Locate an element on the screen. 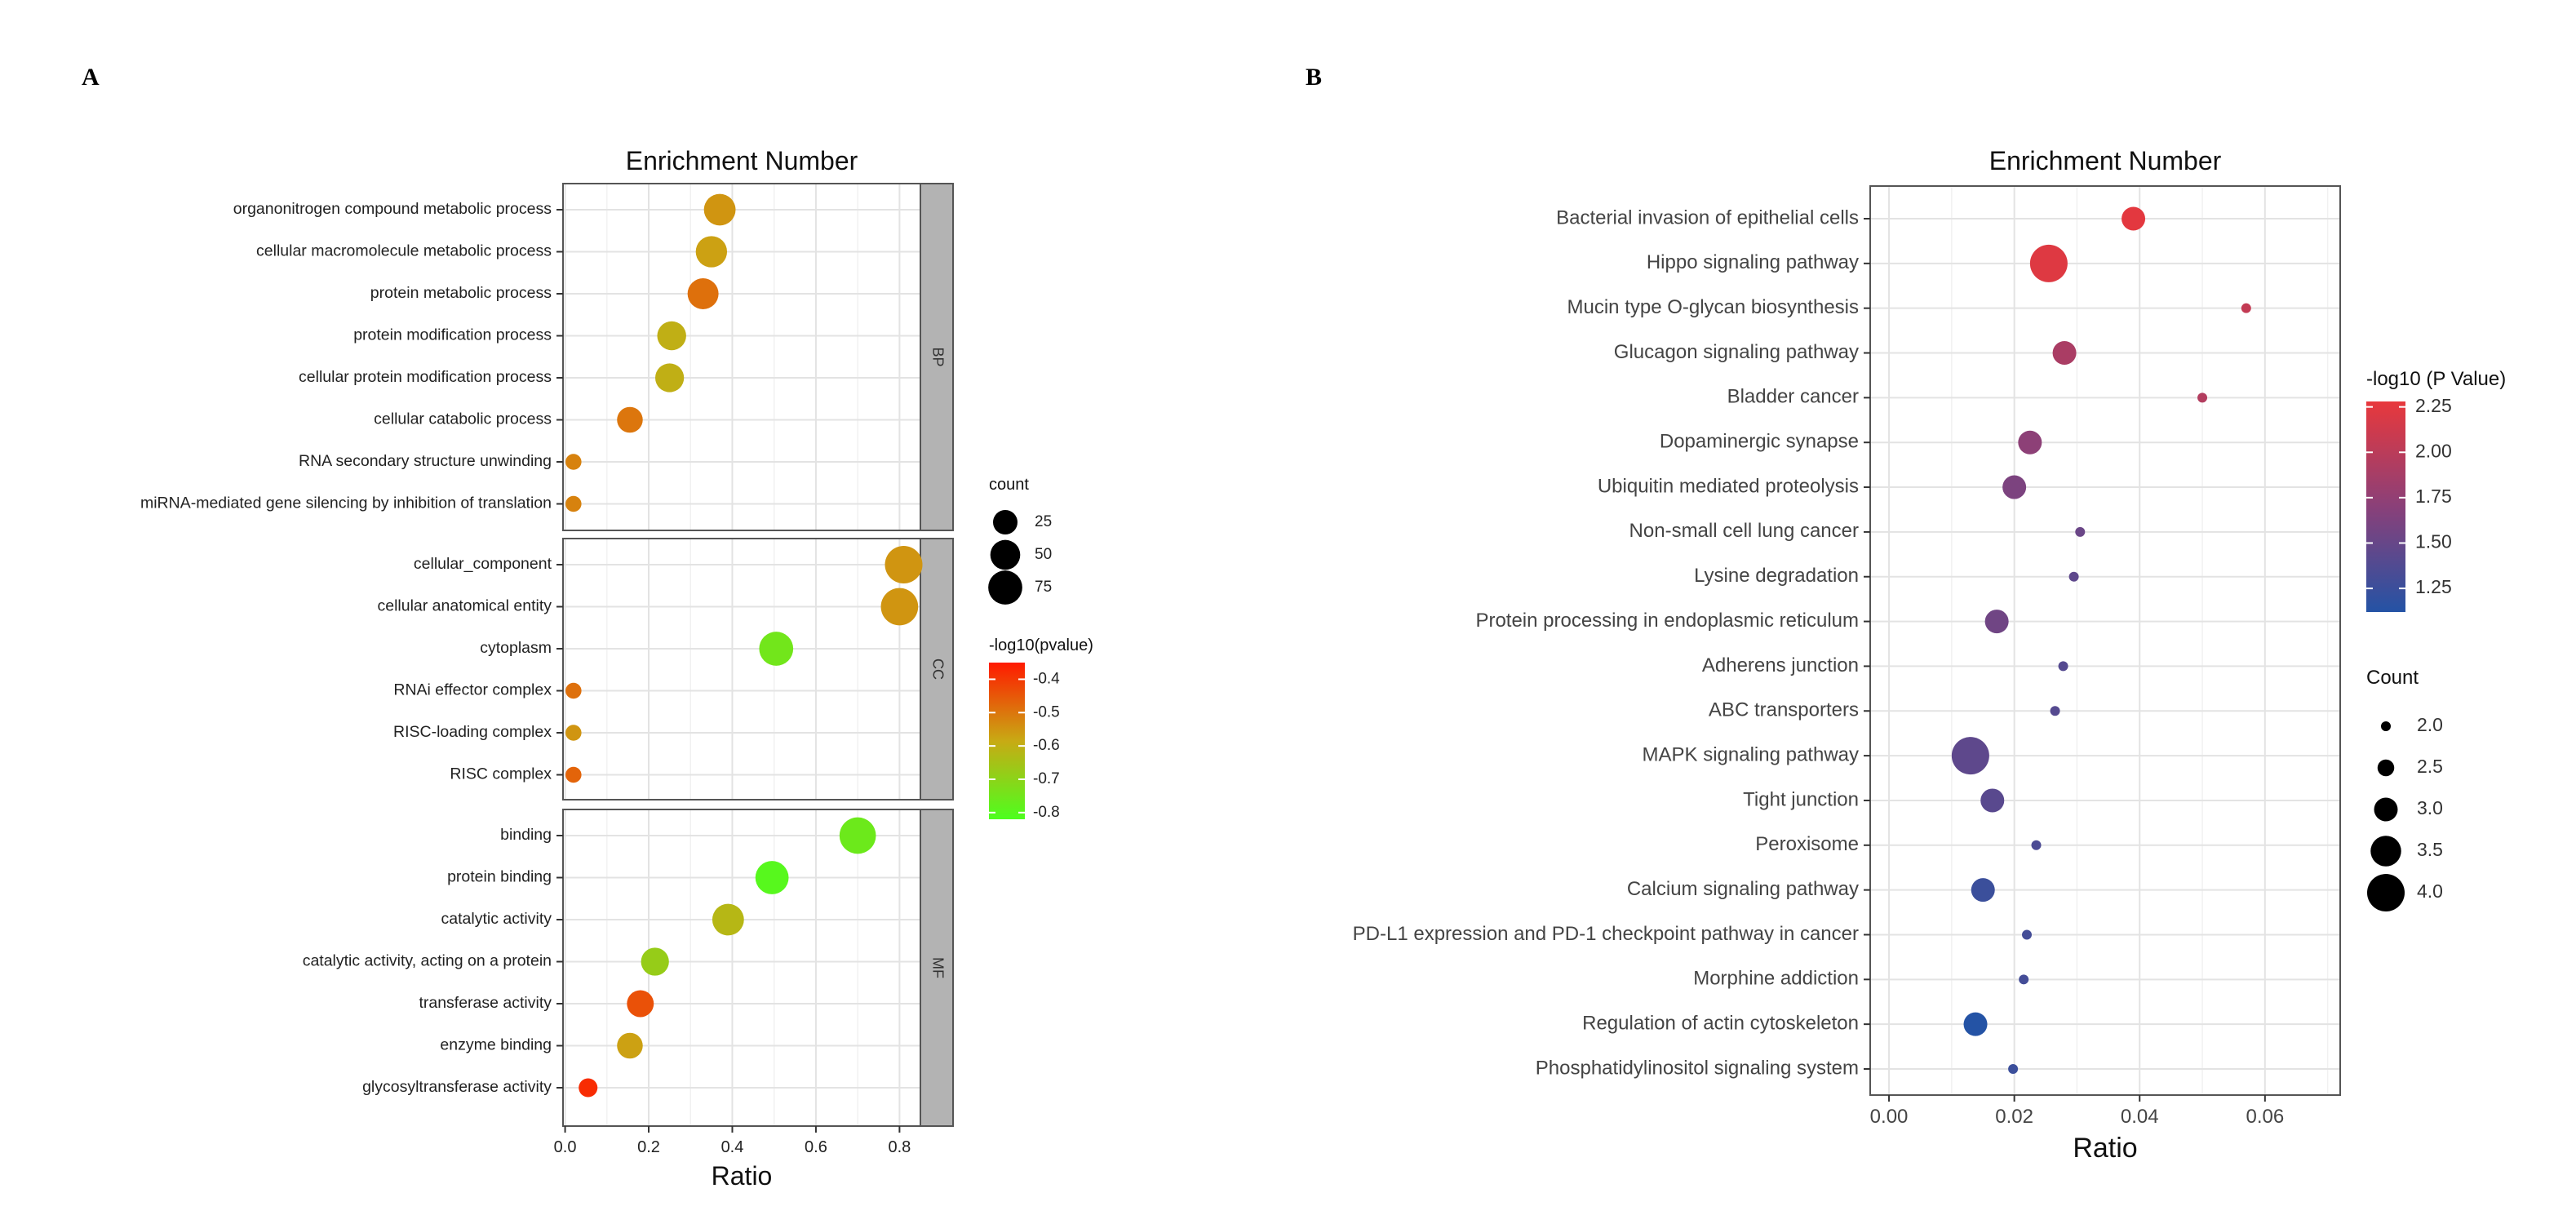 This screenshot has height=1224, width=2576. facet-strip-label: BP is located at coordinates (937, 356).